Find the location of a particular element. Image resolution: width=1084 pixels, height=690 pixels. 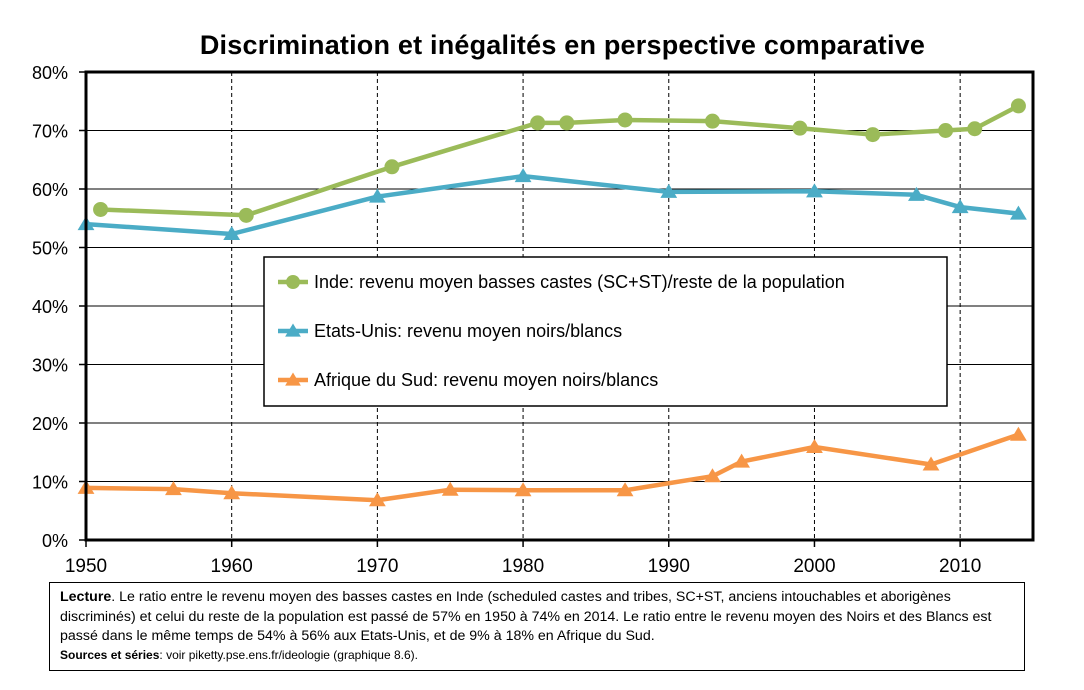

x-tick-label: 1980 is located at coordinates (523, 566).